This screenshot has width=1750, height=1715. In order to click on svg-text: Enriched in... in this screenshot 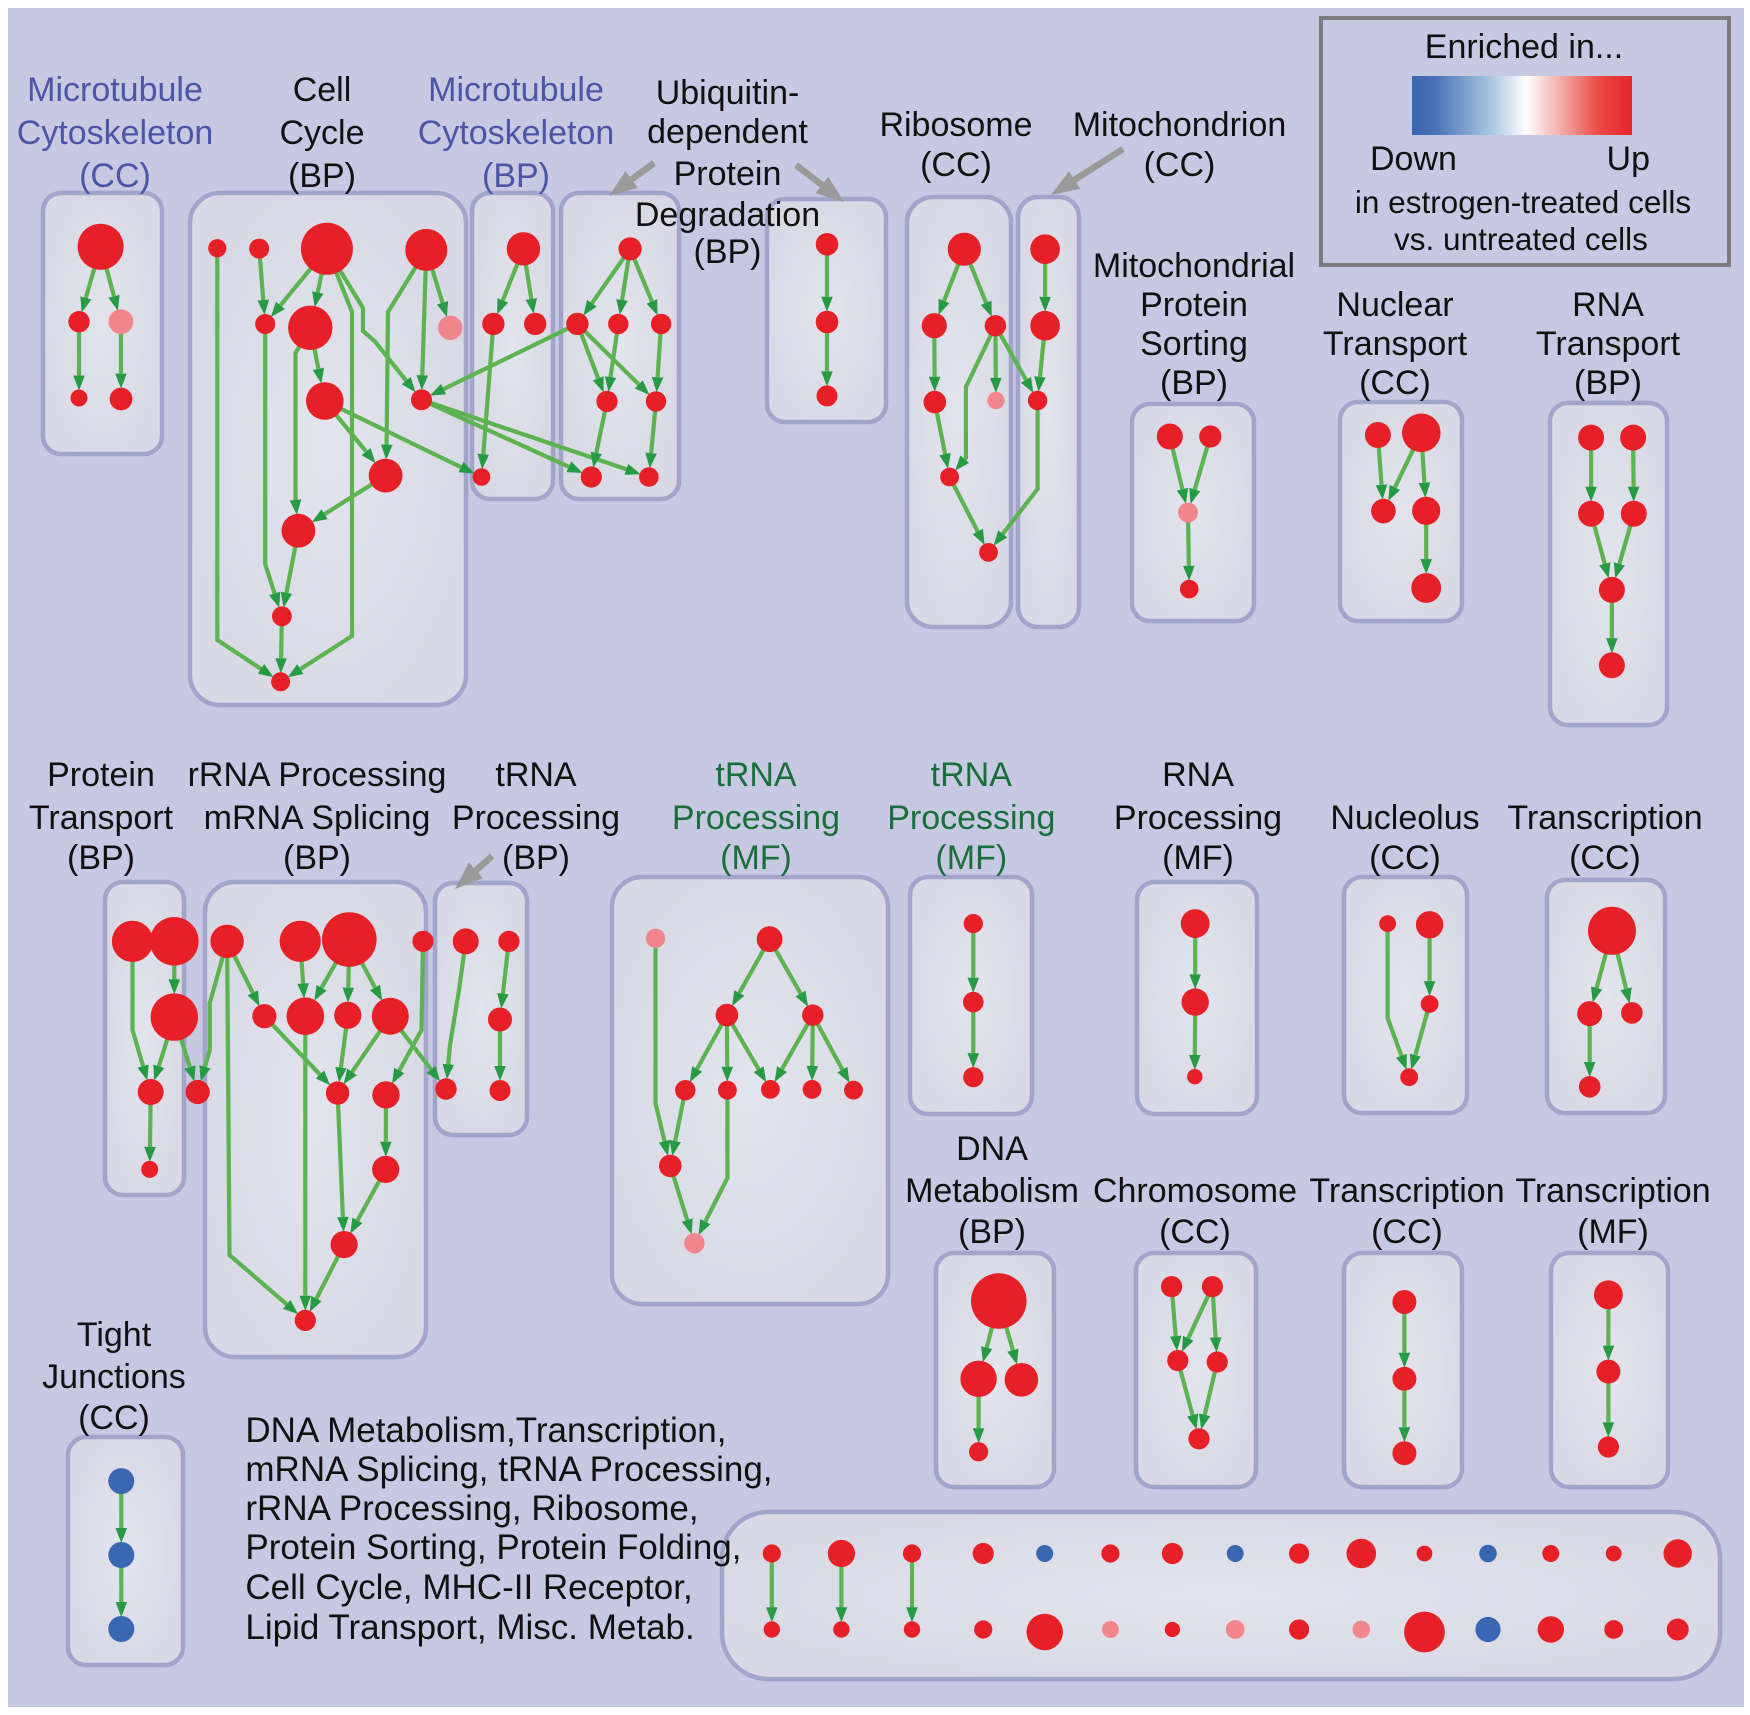, I will do `click(1524, 47)`.